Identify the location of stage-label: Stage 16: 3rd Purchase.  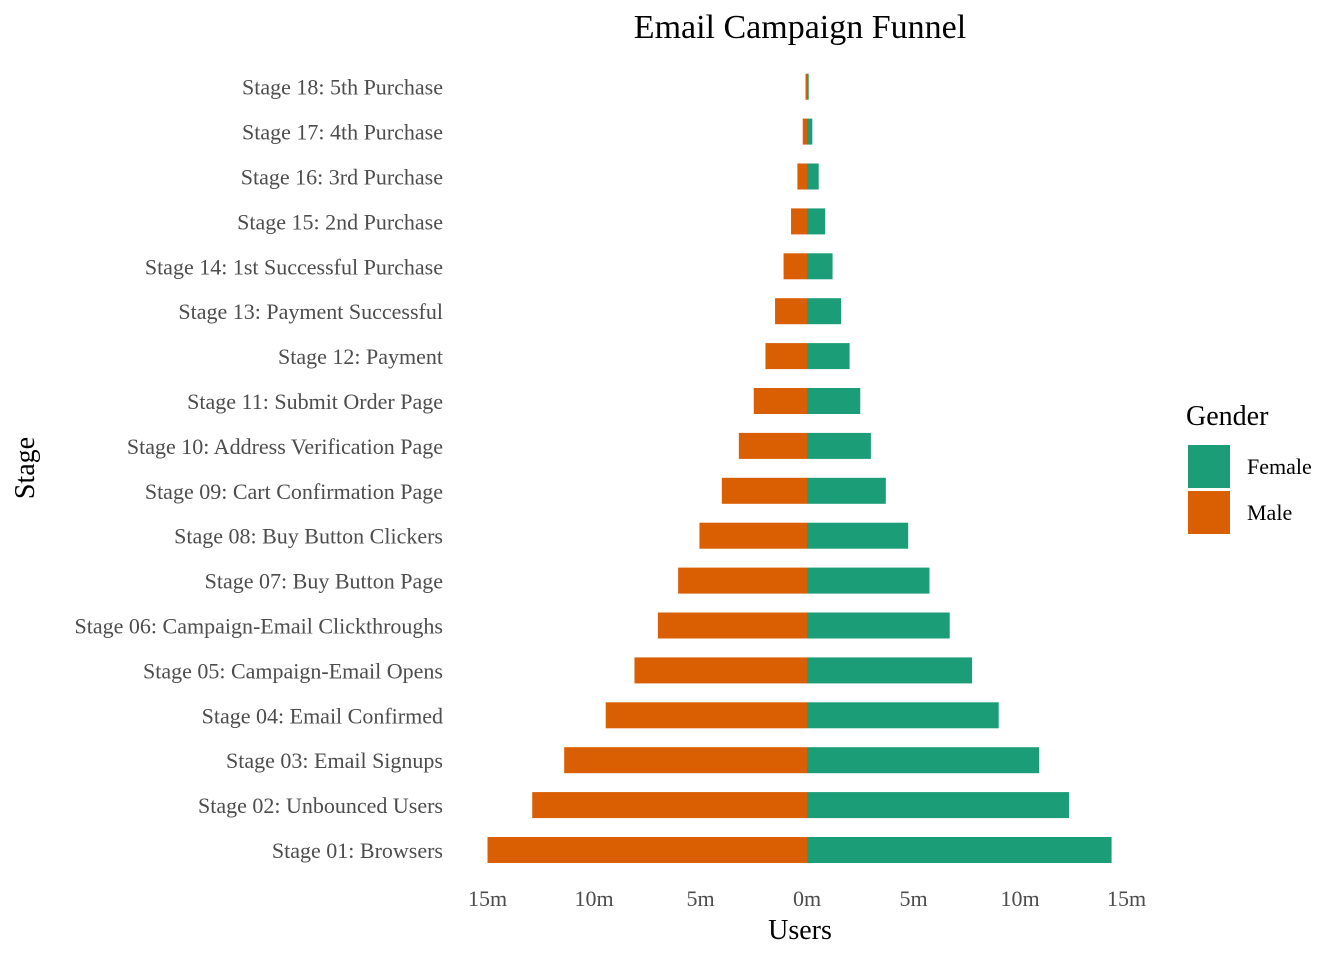
(342, 177).